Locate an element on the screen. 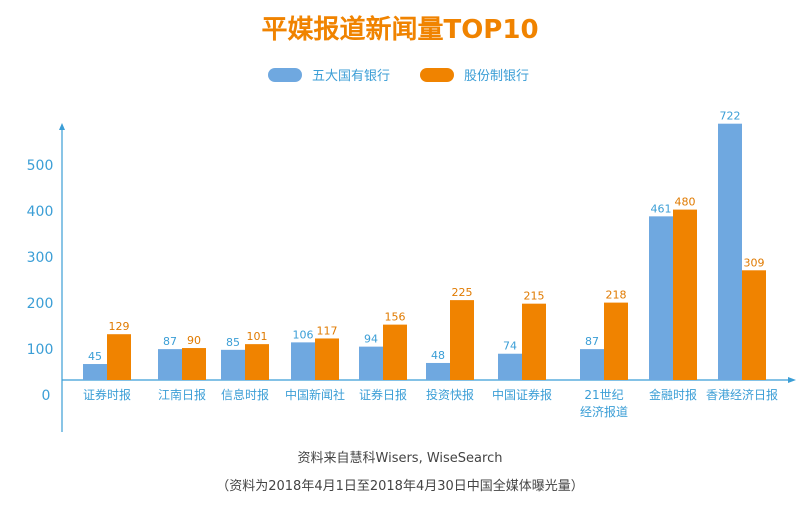 This screenshot has width=800, height=517. x-tick-label: 江南日报 is located at coordinates (182, 394).